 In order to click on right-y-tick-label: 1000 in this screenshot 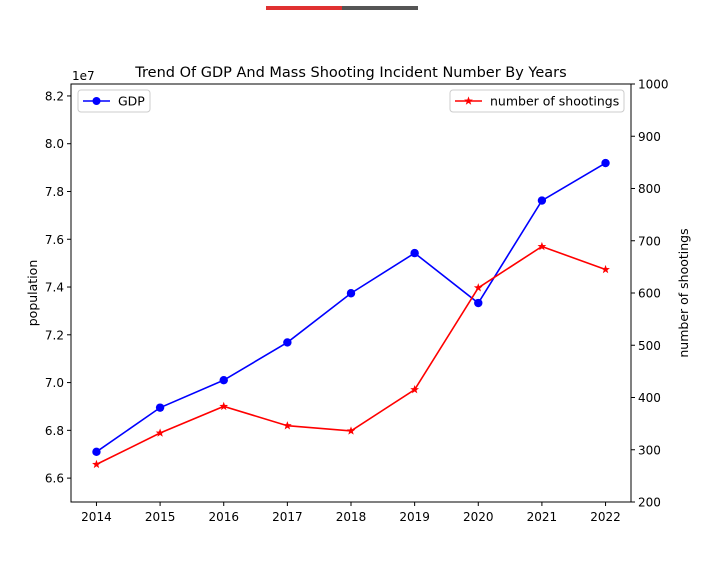, I will do `click(653, 85)`.